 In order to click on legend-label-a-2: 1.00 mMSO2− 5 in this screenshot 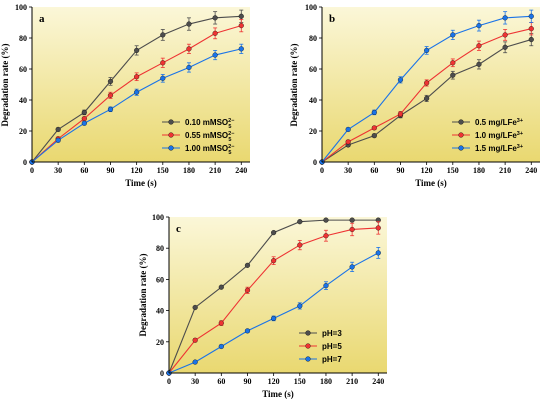, I will do `click(209, 150)`.